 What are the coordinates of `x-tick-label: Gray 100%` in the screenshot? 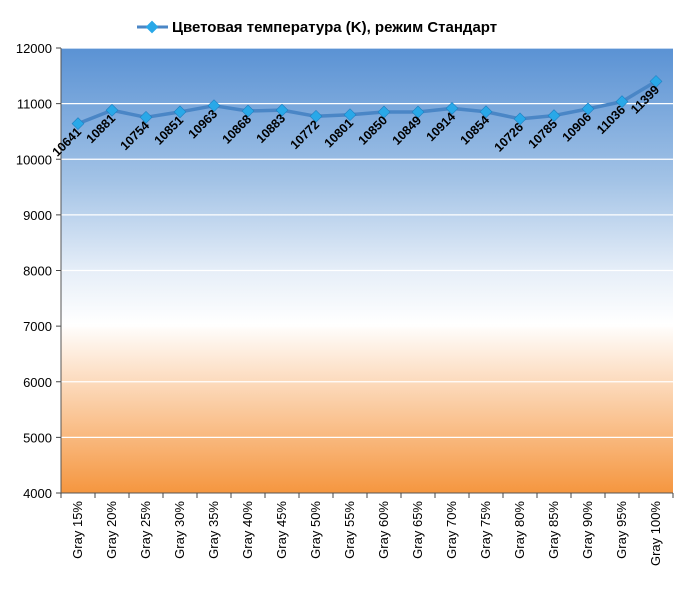 It's located at (655, 533).